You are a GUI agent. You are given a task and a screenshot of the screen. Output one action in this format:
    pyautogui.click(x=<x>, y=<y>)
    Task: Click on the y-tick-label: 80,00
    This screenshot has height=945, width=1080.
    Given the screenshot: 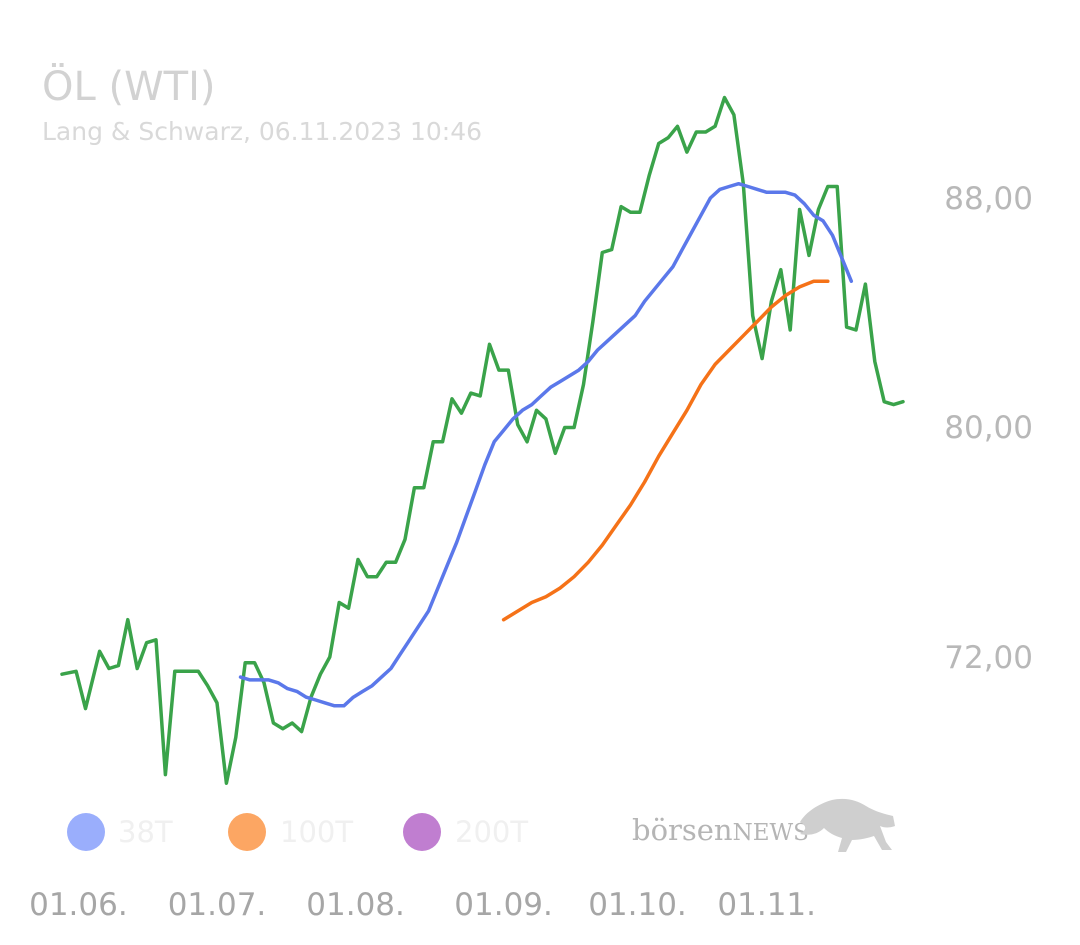 What is the action you would take?
    pyautogui.click(x=988, y=428)
    